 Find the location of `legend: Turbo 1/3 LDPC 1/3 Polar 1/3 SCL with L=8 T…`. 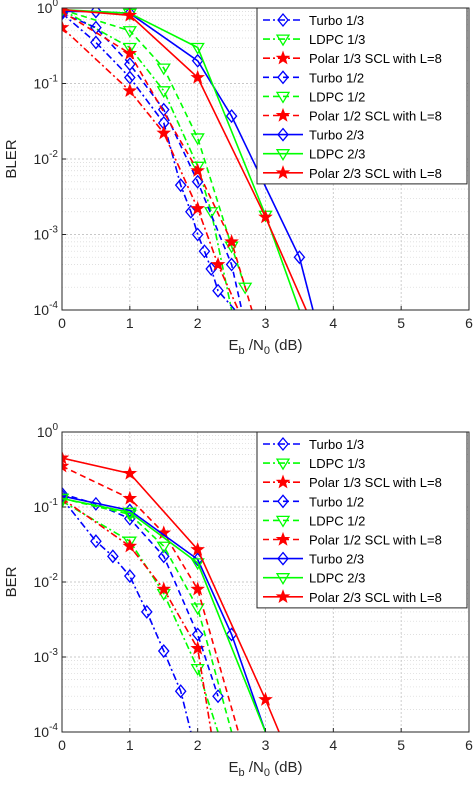

legend: Turbo 1/3 LDPC 1/3 Polar 1/3 SCL with L=8 T… is located at coordinates (362, 520).